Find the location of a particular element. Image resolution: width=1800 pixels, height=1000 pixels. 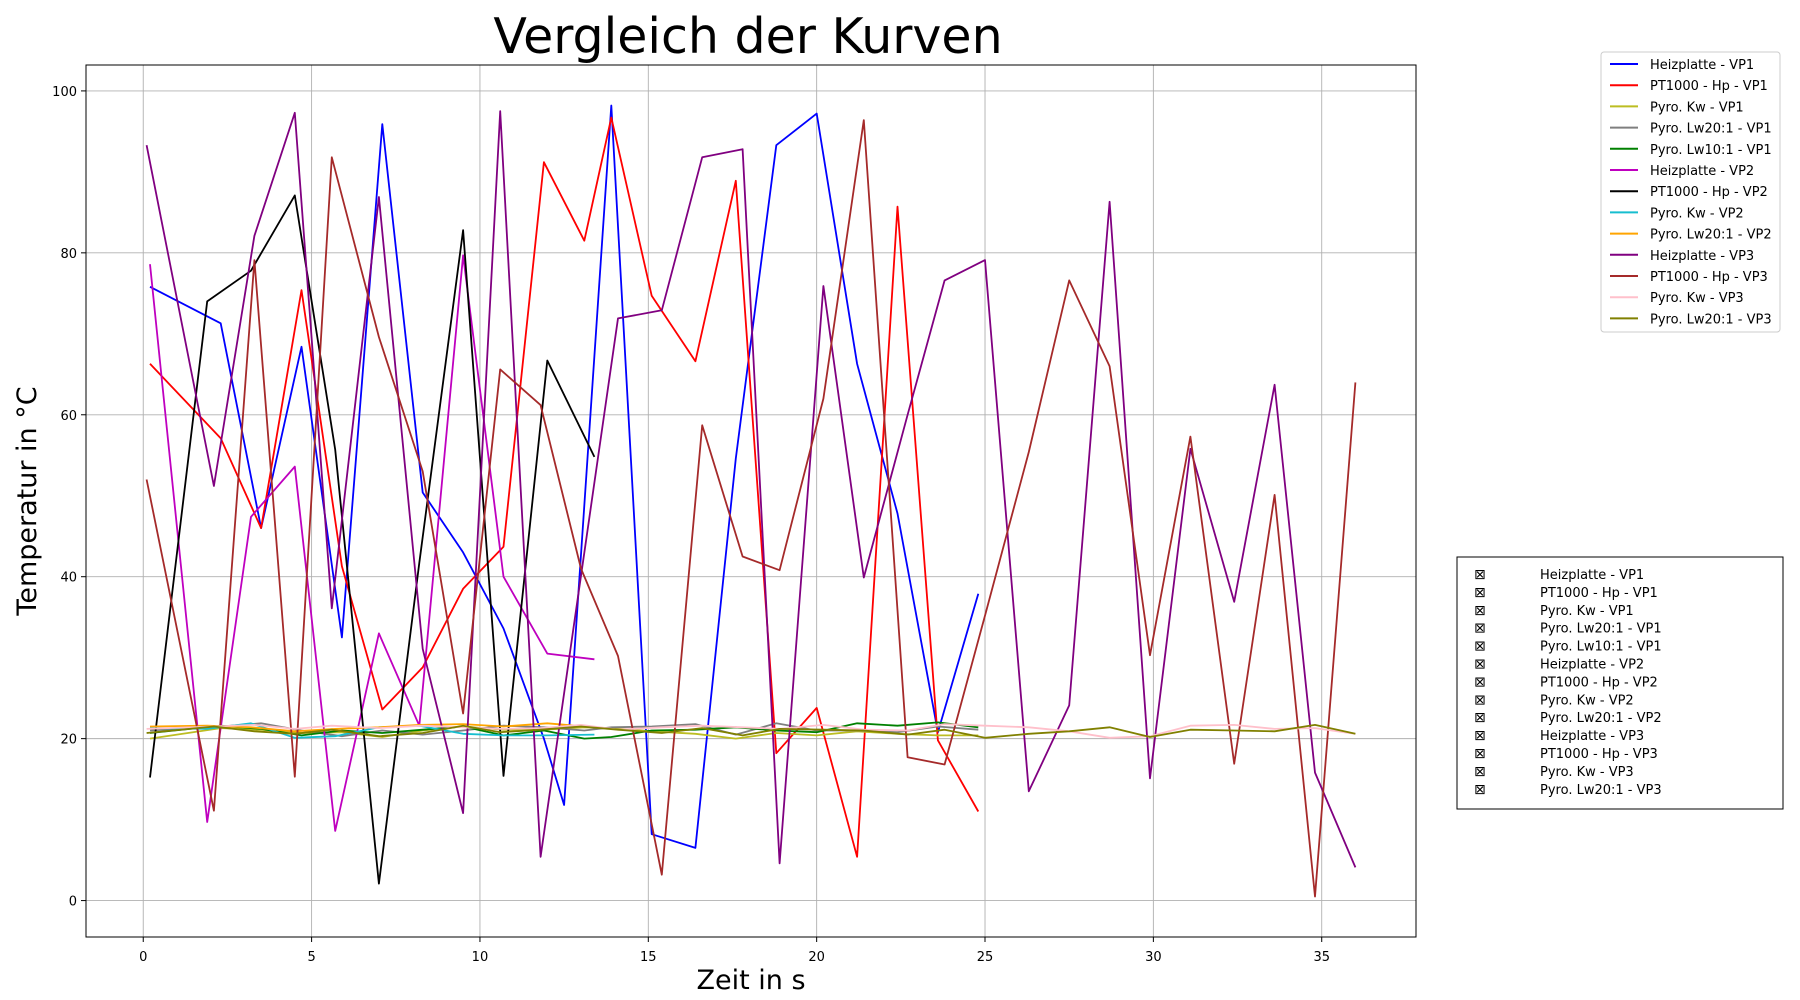

x-tick-label: 25 is located at coordinates (985, 957).